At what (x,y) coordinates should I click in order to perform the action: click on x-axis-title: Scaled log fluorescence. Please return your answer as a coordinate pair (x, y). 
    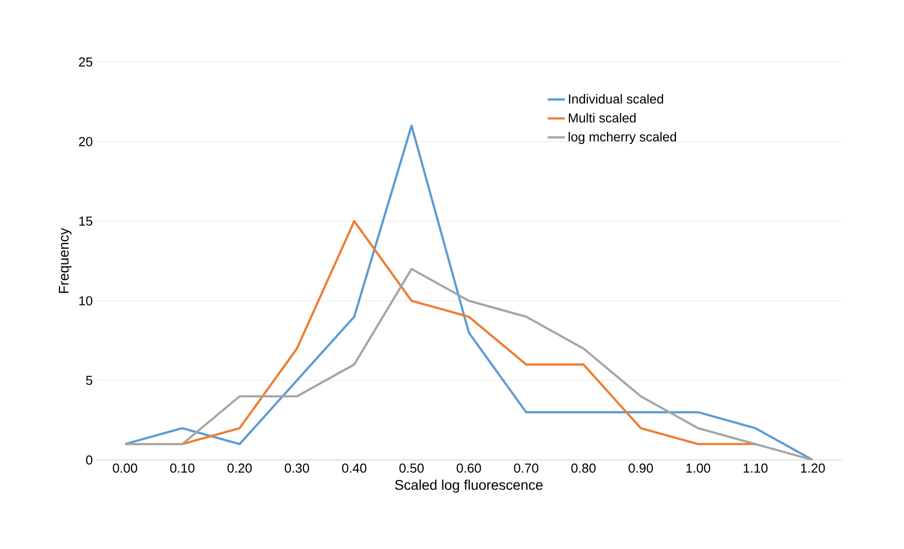
    Looking at the image, I should click on (469, 486).